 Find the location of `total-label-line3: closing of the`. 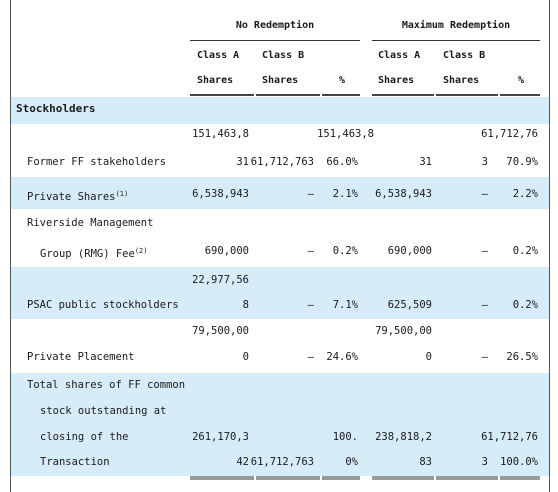

total-label-line3: closing of the is located at coordinates (84, 437).